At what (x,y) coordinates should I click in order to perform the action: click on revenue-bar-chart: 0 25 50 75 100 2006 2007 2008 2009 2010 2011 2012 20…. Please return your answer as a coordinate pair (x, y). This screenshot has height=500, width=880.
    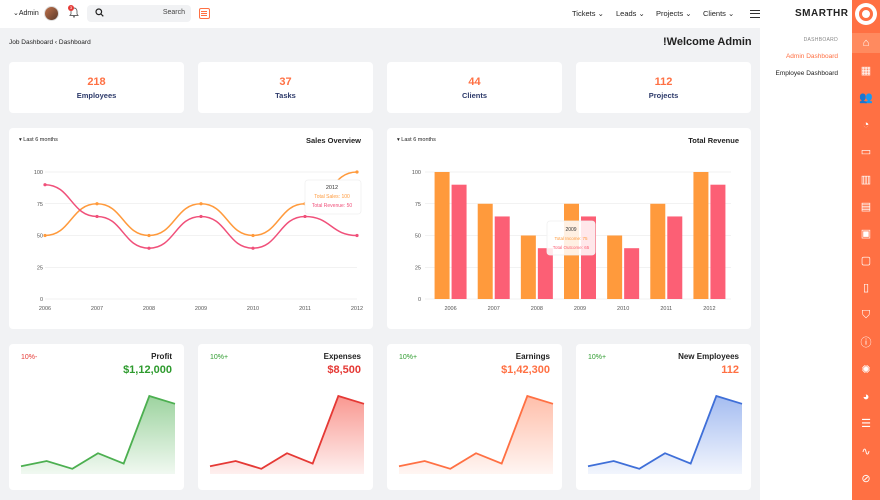
    Looking at the image, I should click on (571, 241).